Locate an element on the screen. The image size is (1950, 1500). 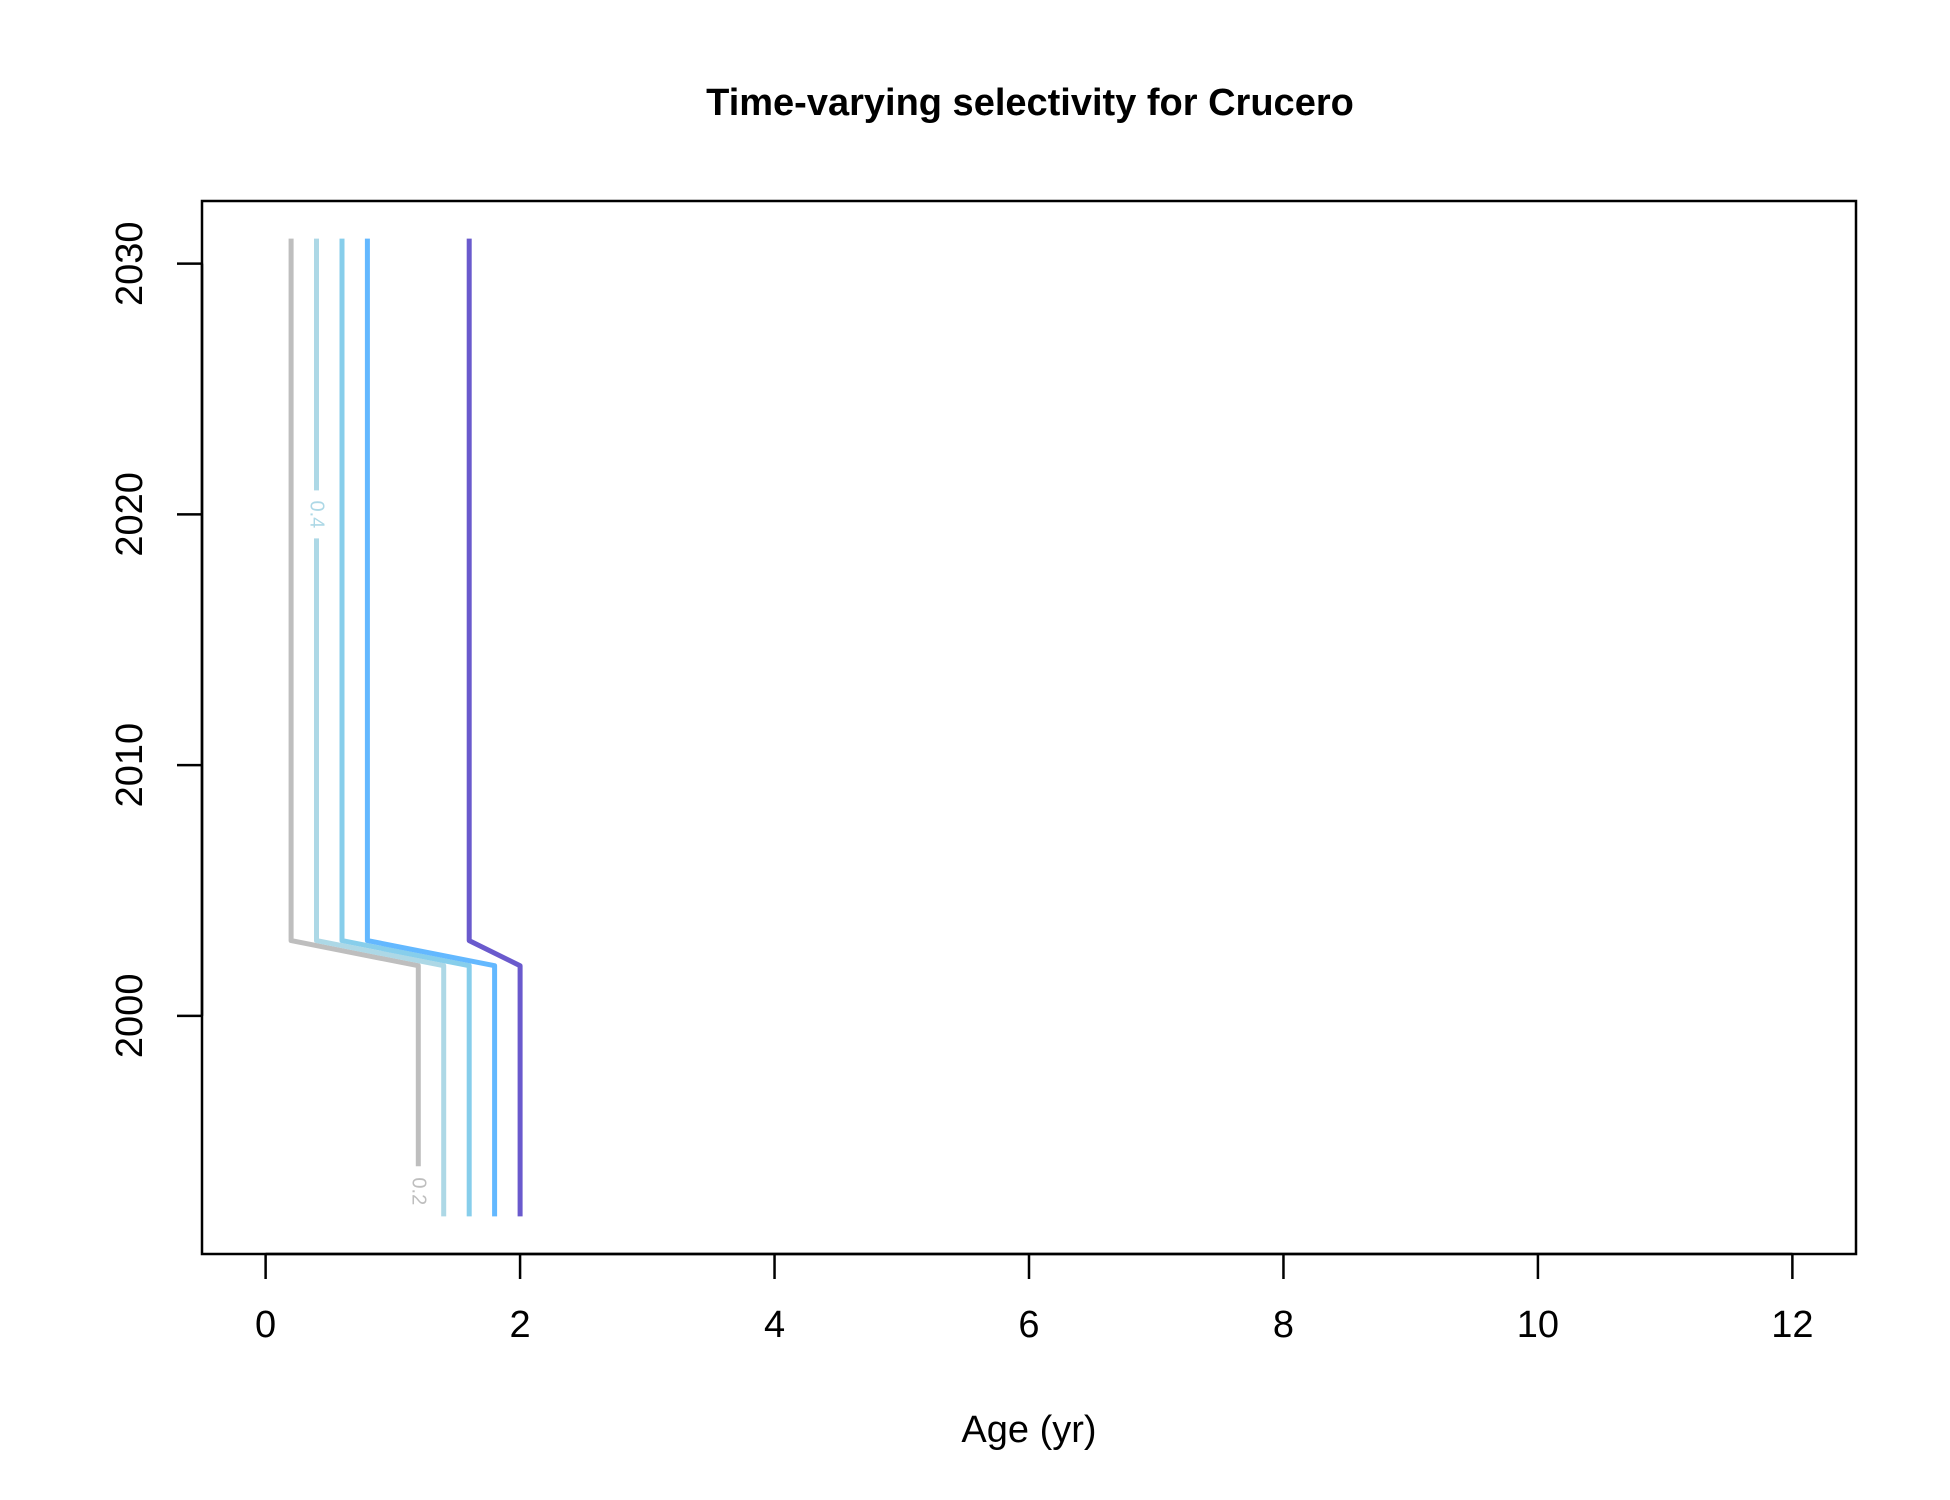
contour-label-2: 0.2 is located at coordinates (418, 1191).